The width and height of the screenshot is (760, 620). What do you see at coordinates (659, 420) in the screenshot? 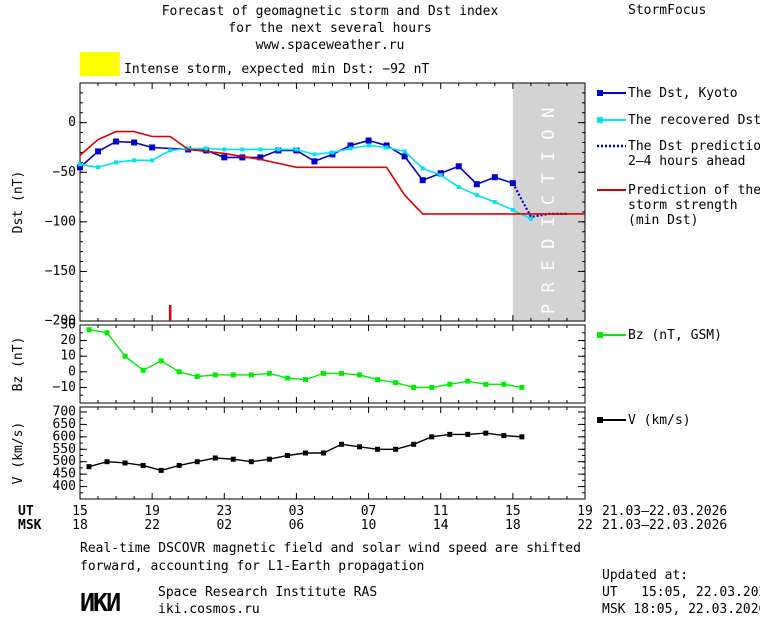
I see `velocity-legend-label: V (km/s)` at bounding box center [659, 420].